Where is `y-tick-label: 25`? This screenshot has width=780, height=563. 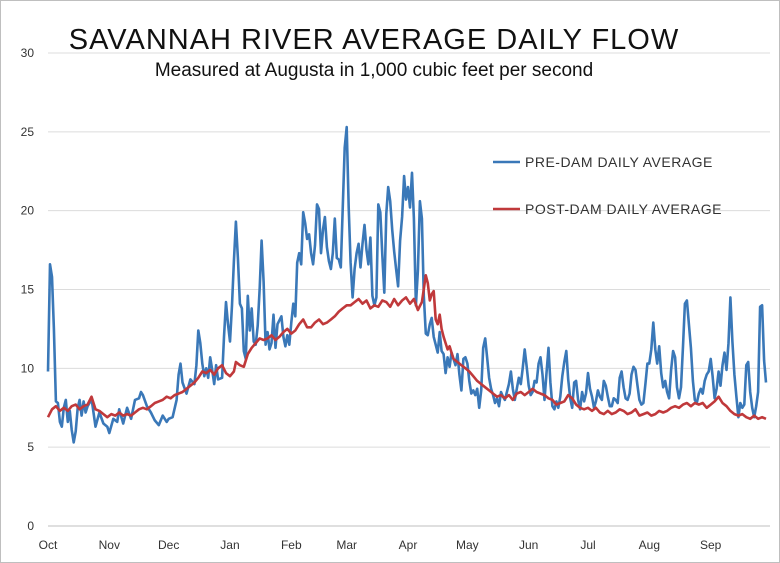
y-tick-label: 25 is located at coordinates (28, 132).